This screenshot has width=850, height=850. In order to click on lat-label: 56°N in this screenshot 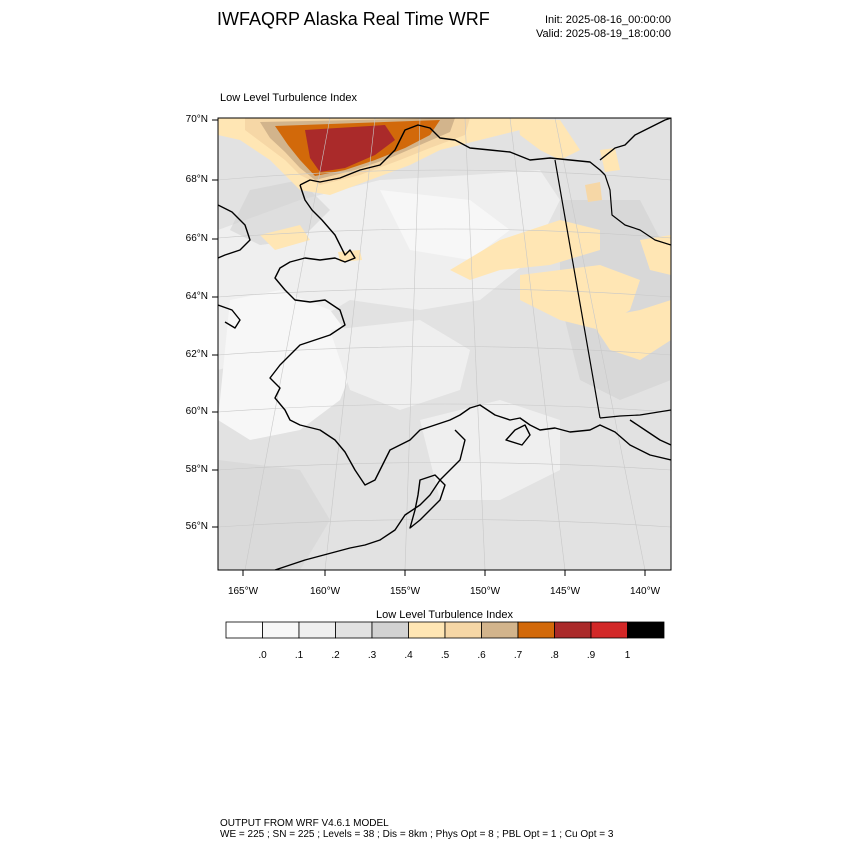, I will do `click(196, 526)`.